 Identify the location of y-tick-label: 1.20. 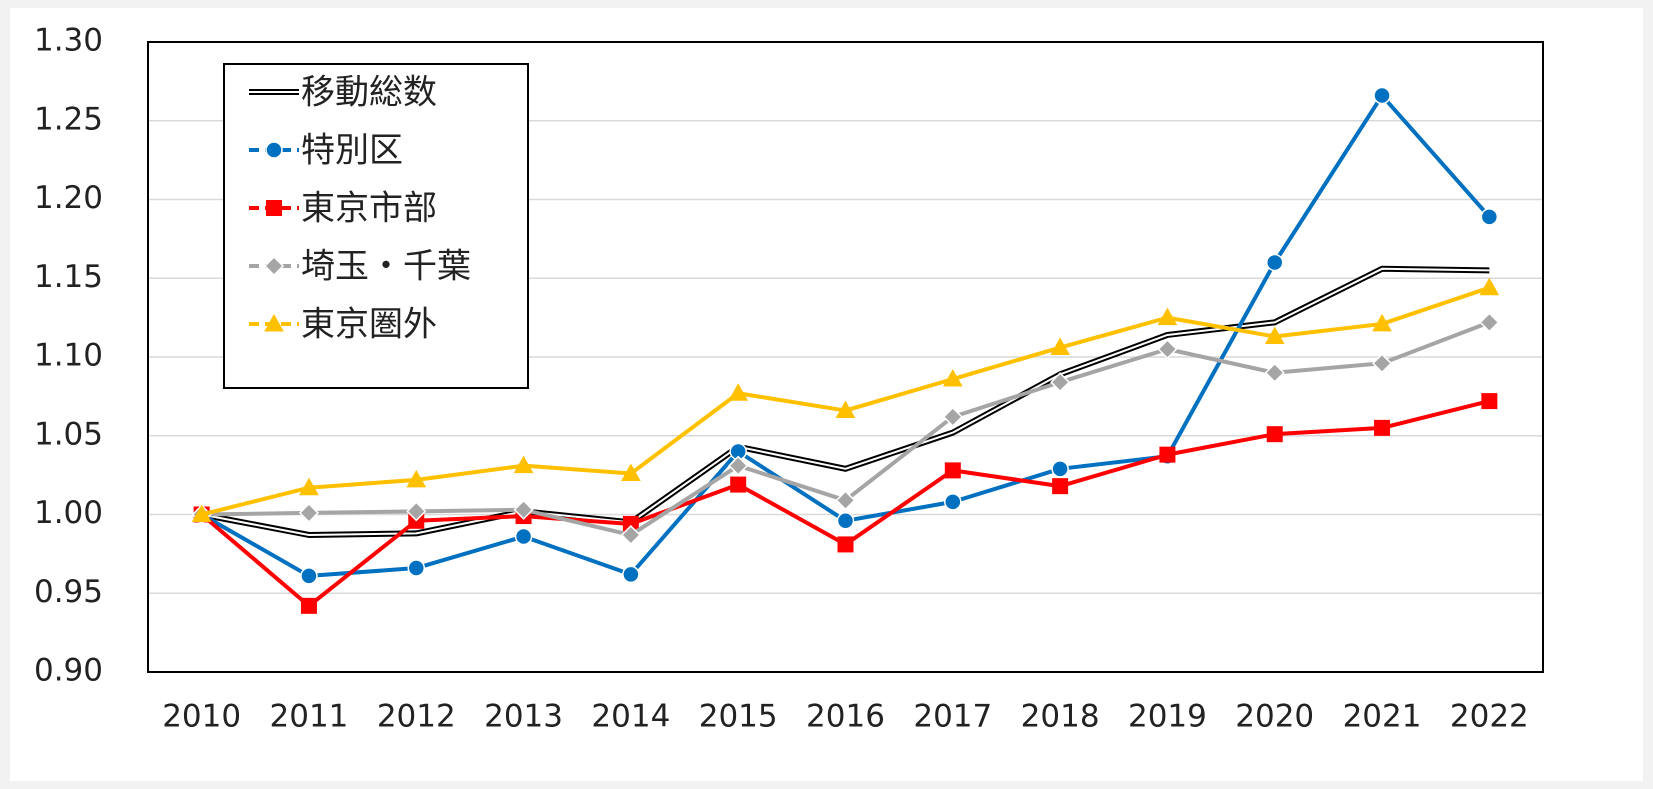
(68, 198).